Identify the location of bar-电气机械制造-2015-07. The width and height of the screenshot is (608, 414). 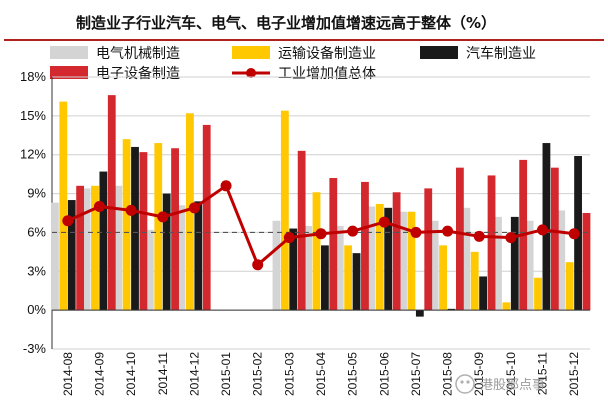
(403, 261).